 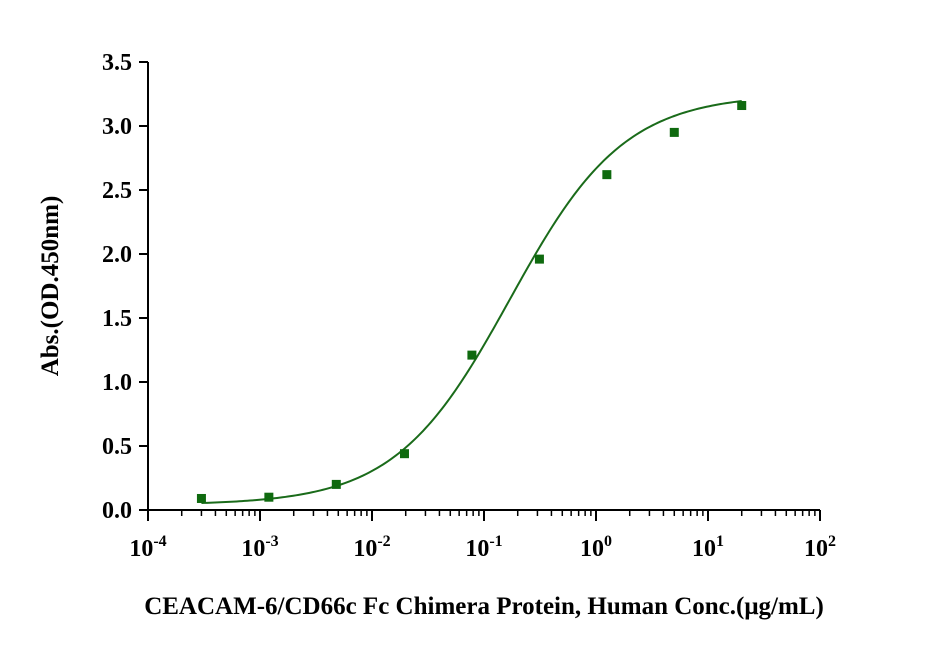 What do you see at coordinates (117, 383) in the screenshot?
I see `y-tick-label: 1.0` at bounding box center [117, 383].